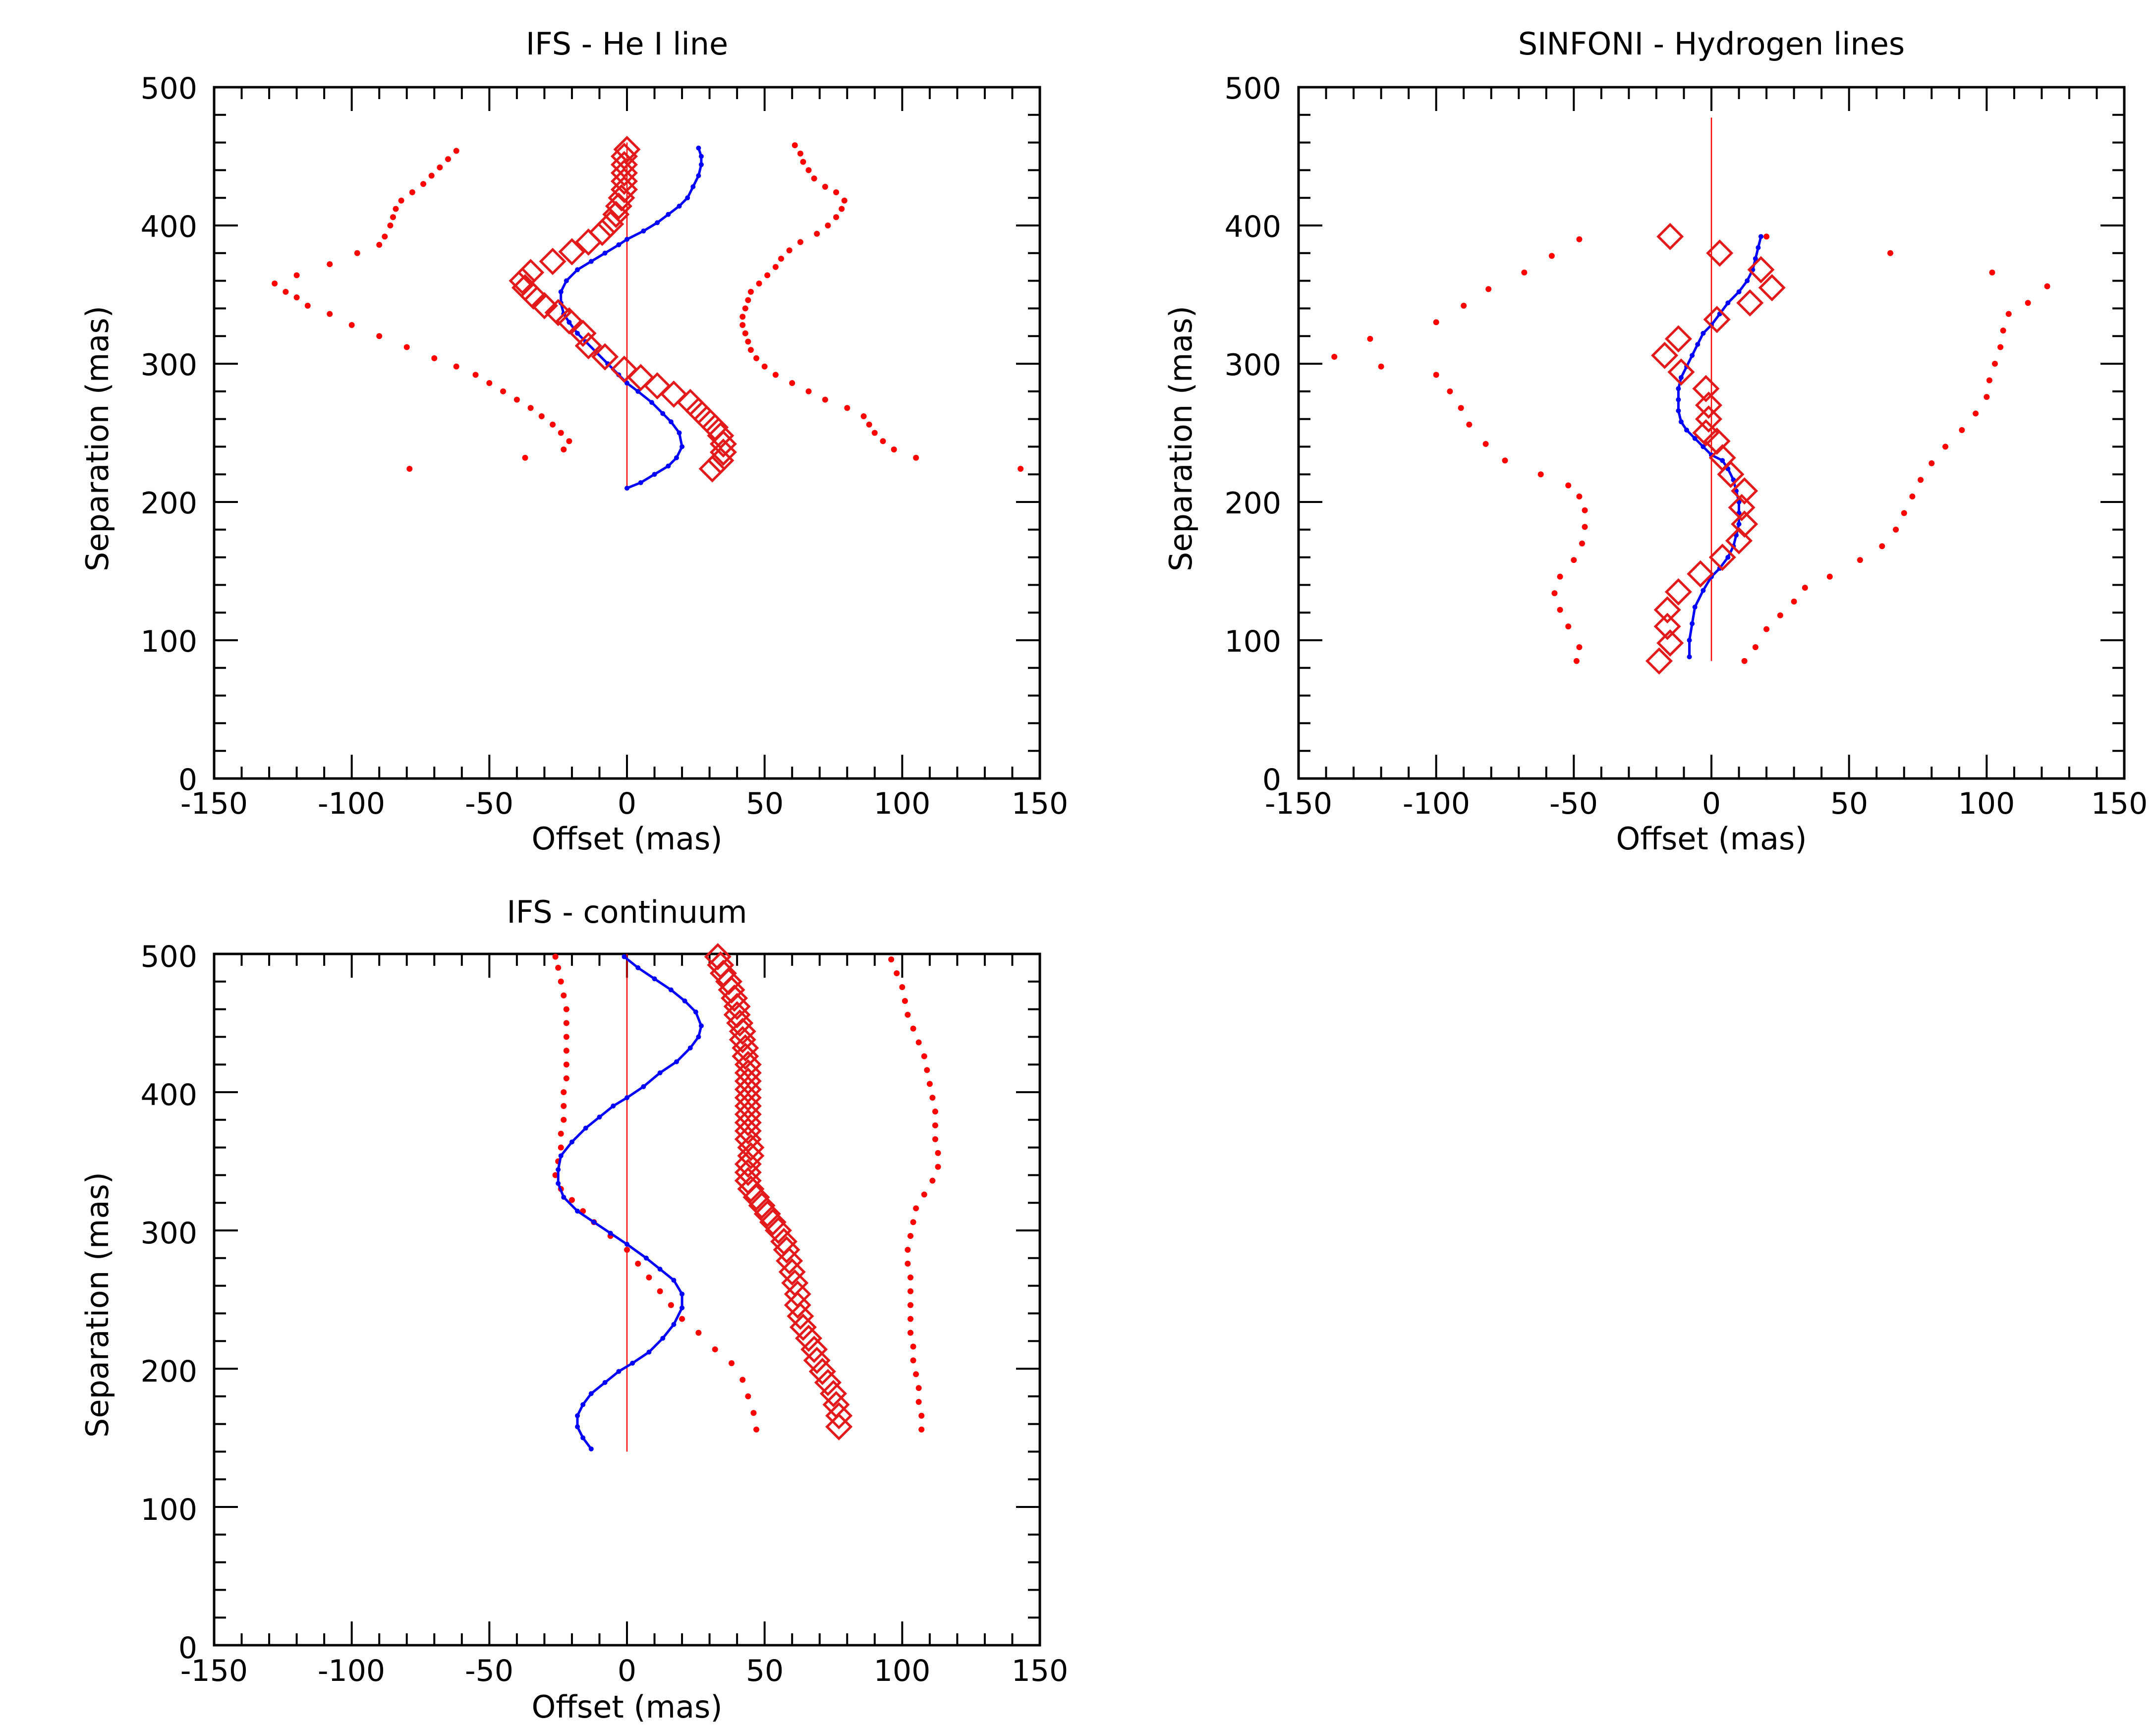 Image resolution: width=2156 pixels, height=1725 pixels. What do you see at coordinates (168, 1510) in the screenshot?
I see `y-tick-label: 100` at bounding box center [168, 1510].